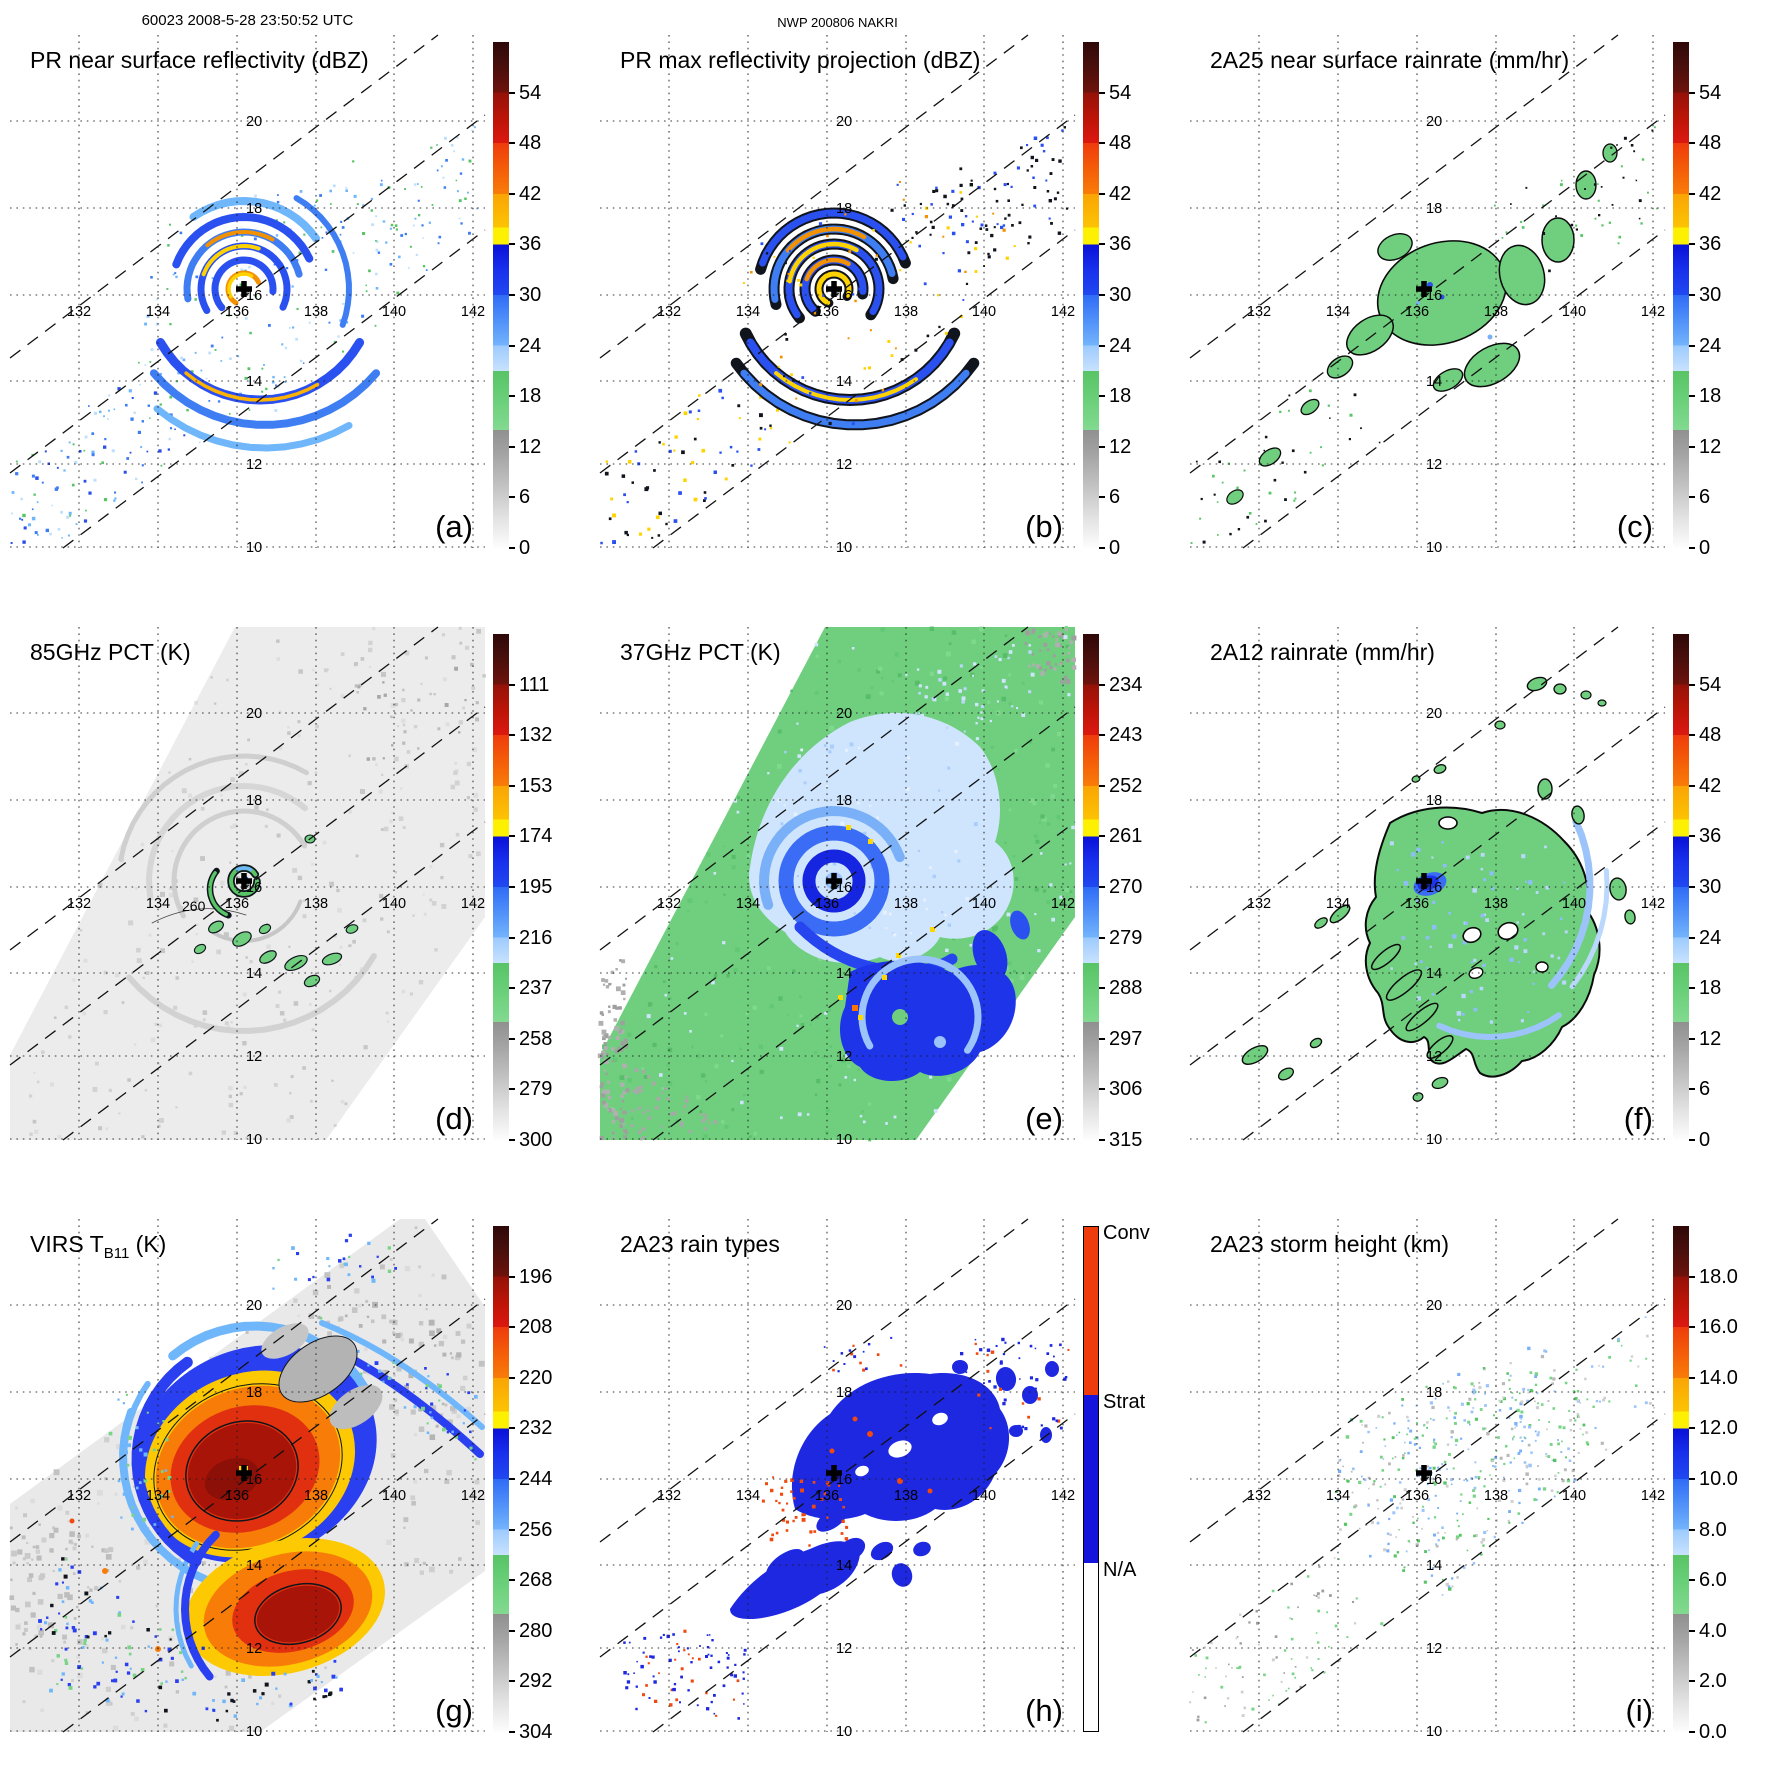  I want to click on colorbar-tick-label: 48, so click(1120, 143).